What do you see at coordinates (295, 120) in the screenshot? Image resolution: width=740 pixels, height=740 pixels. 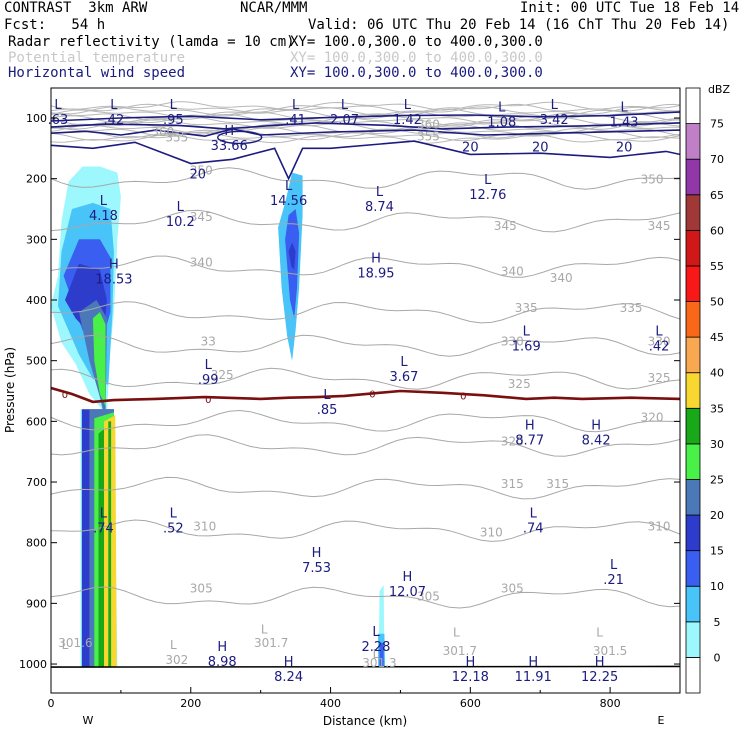 I see `wind-extremum-value: .41` at bounding box center [295, 120].